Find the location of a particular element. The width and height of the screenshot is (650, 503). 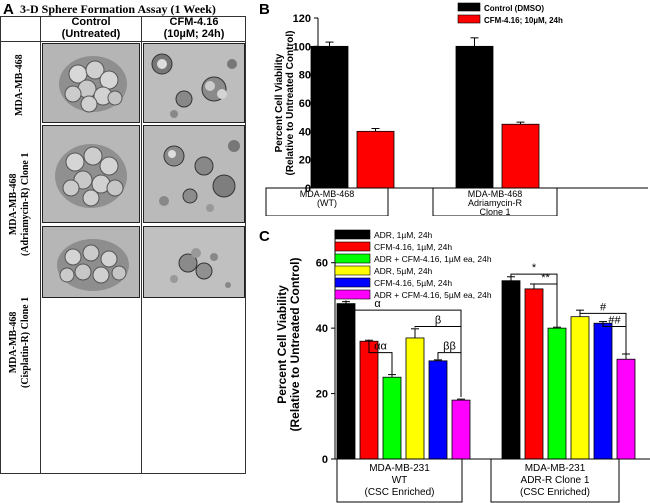

micrograph-wt-cfm is located at coordinates (194, 83).